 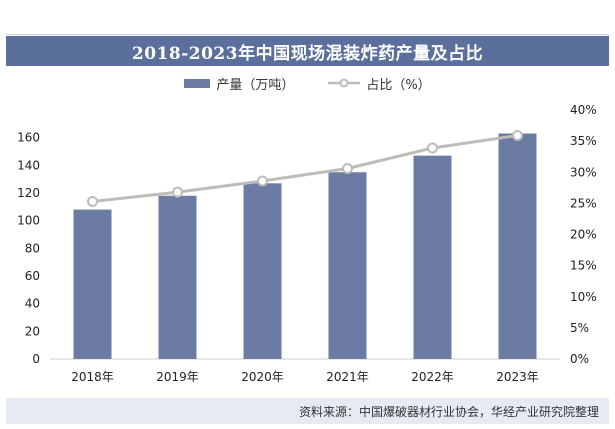 I want to click on y-right-tick-label: 20%, so click(x=583, y=235).